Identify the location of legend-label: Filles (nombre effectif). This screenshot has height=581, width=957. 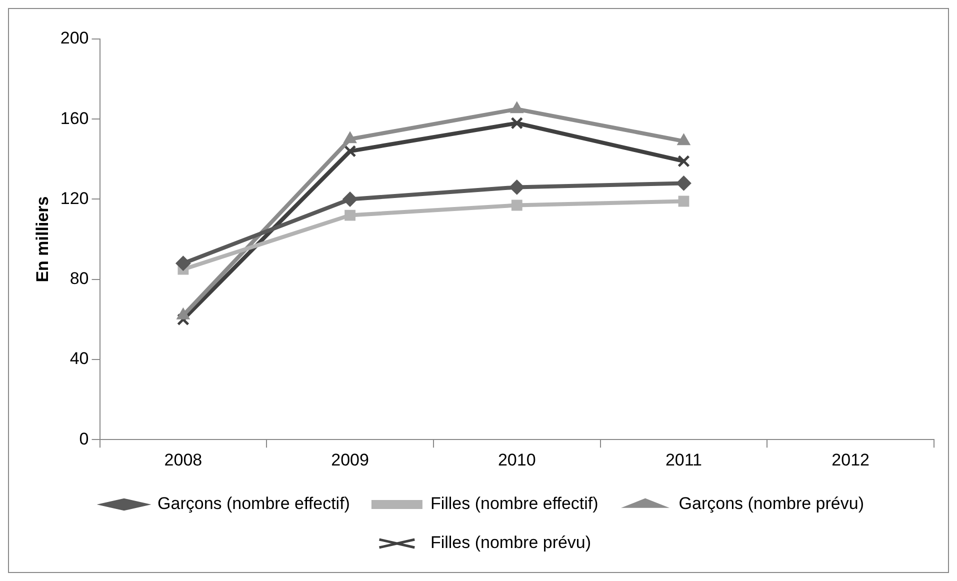
(514, 504).